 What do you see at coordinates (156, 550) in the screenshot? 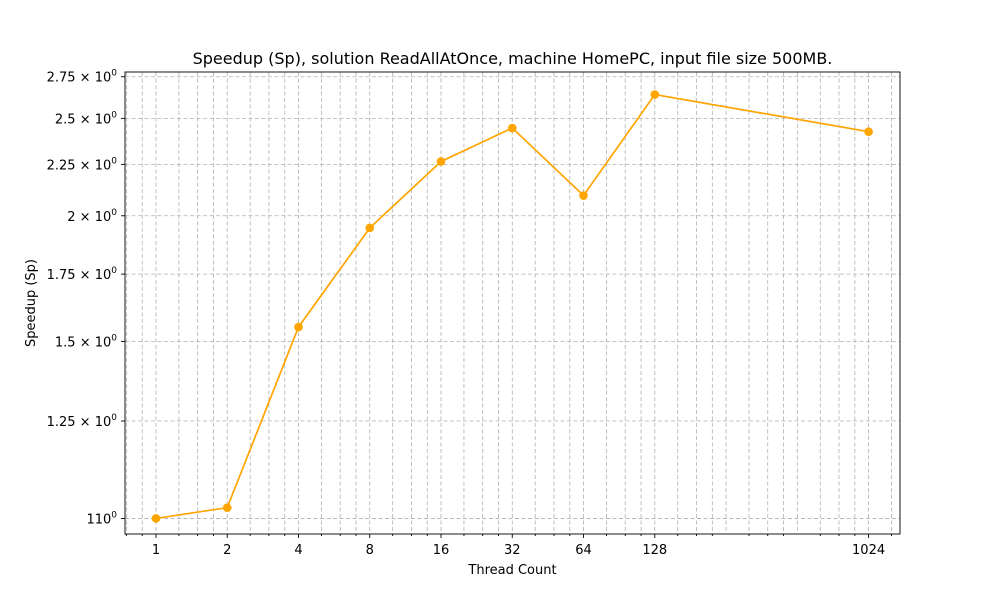
I see `x-tick-label: 1` at bounding box center [156, 550].